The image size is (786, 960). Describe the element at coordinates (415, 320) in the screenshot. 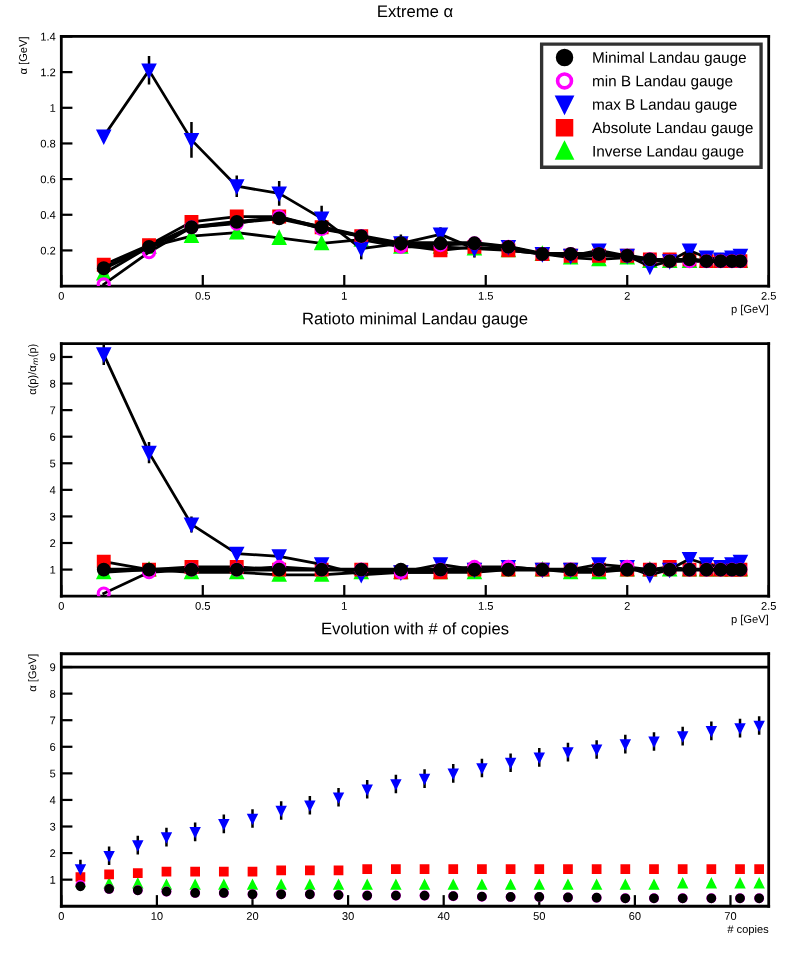

I see `chart-title: Ratioto minimal Landau gauge` at that location.